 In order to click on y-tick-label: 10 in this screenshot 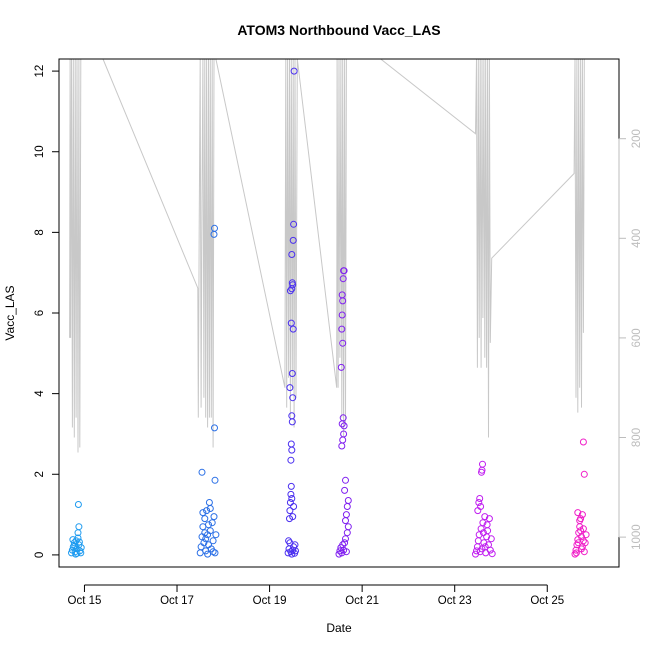, I will do `click(40, 151)`.